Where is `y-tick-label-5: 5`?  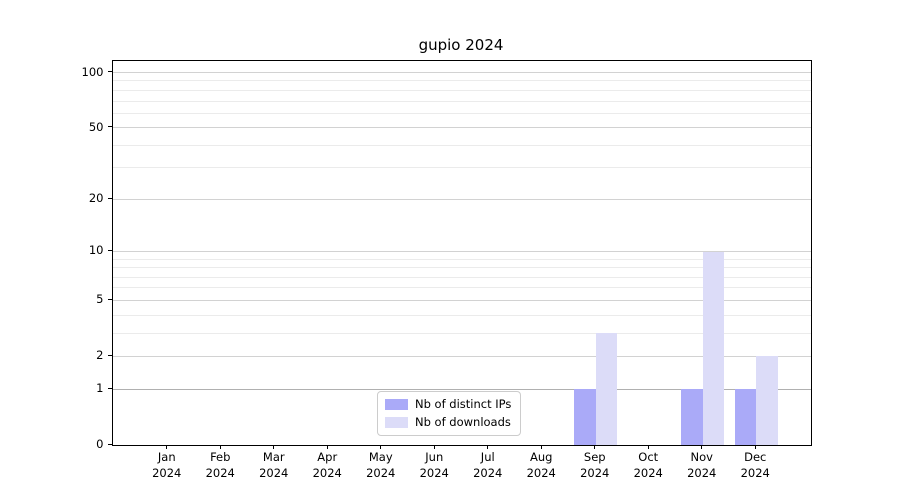
y-tick-label-5: 5 is located at coordinates (100, 299).